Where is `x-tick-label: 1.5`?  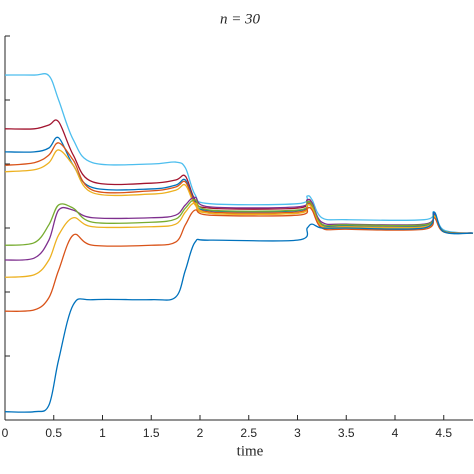 x-tick-label: 1.5 is located at coordinates (151, 433).